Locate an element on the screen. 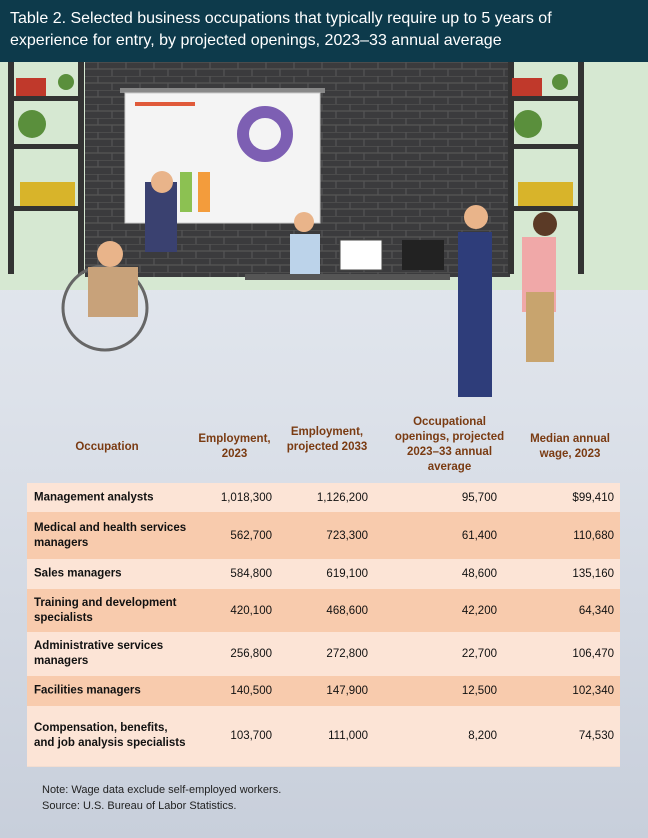  cell-value: 103,700 is located at coordinates (251, 736).